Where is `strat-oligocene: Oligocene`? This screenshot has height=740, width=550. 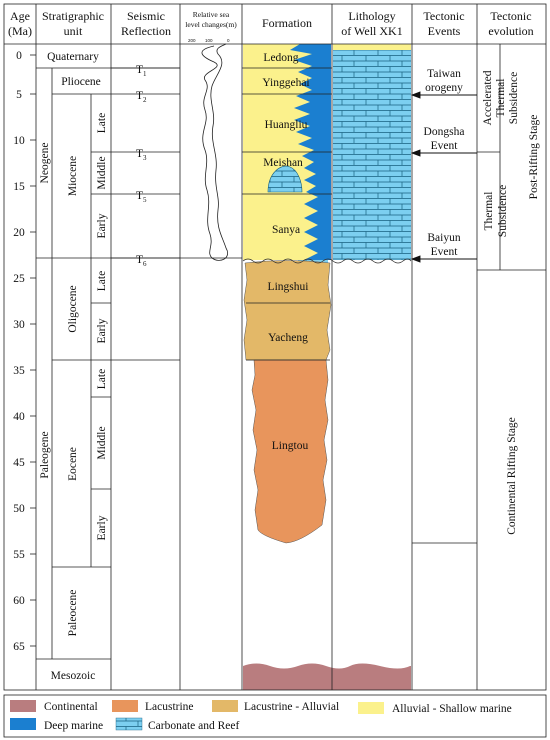
strat-oligocene: Oligocene is located at coordinates (73, 308).